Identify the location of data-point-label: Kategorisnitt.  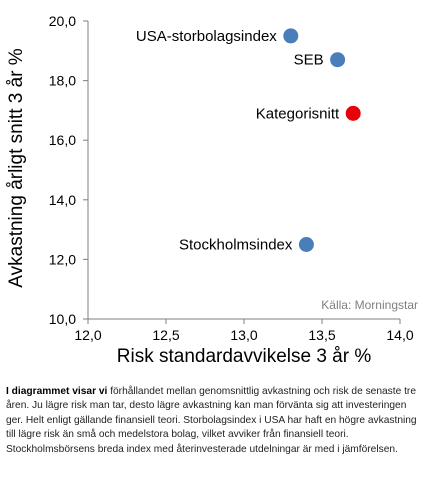
(298, 113).